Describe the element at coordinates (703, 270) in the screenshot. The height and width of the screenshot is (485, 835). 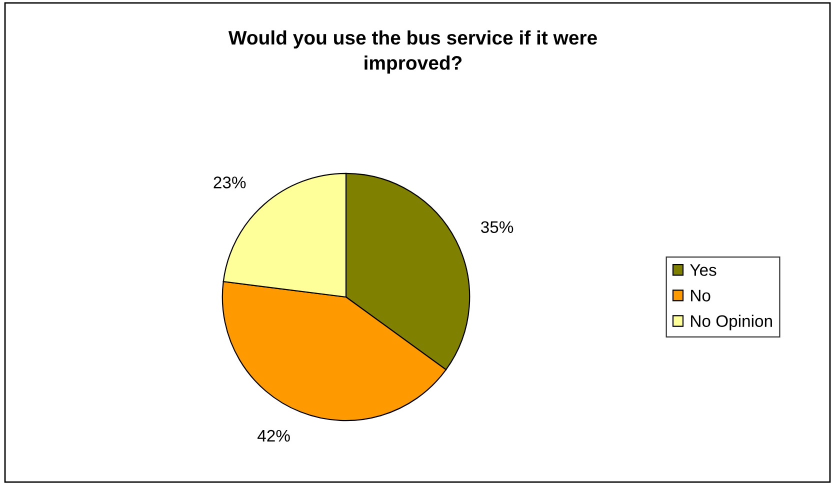
I see `legend-label: Yes` at that location.